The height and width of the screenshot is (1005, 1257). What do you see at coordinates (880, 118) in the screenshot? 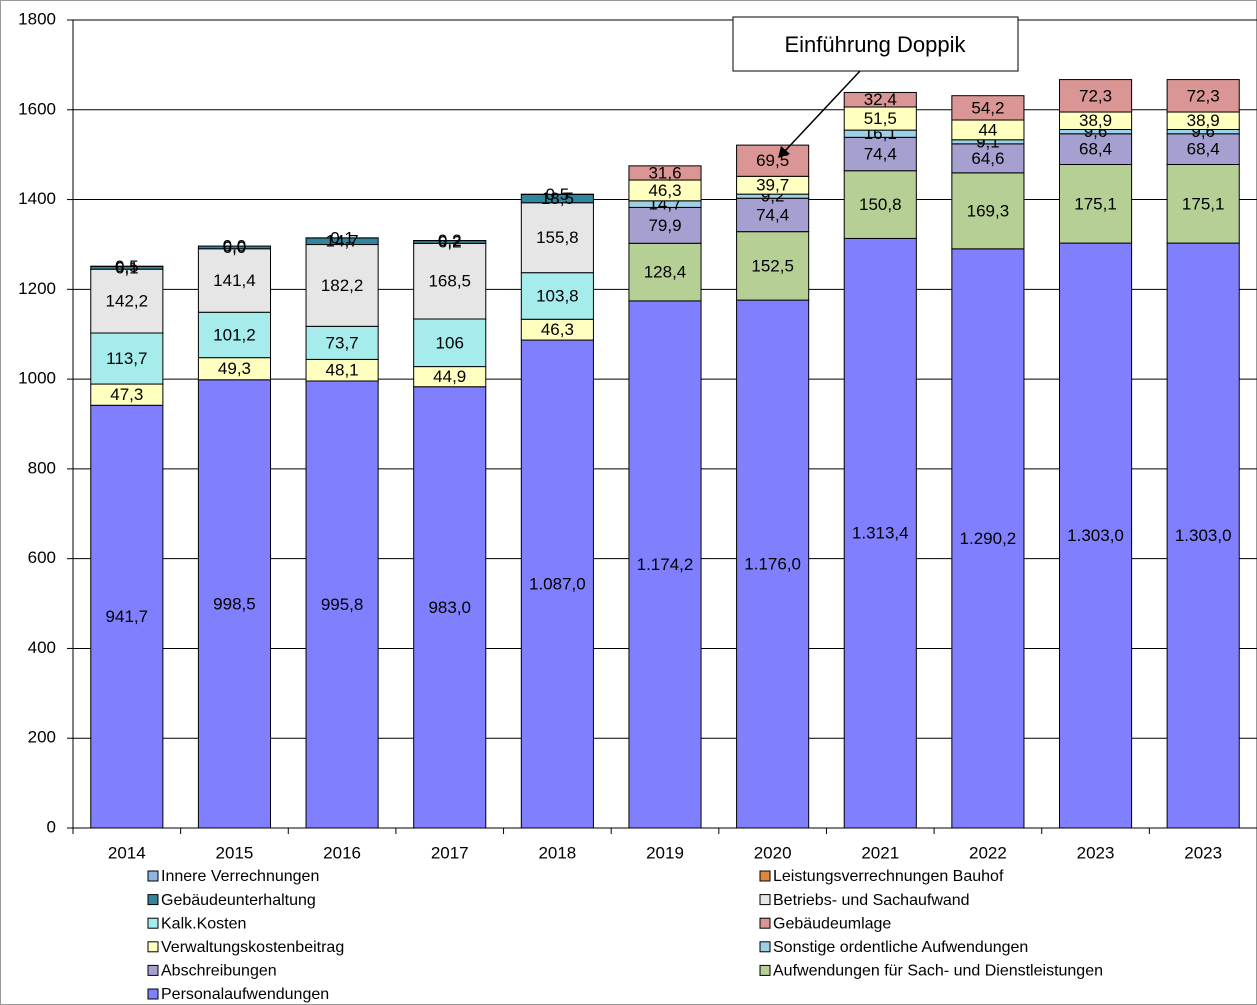
I see `data-label: 51,5` at bounding box center [880, 118].